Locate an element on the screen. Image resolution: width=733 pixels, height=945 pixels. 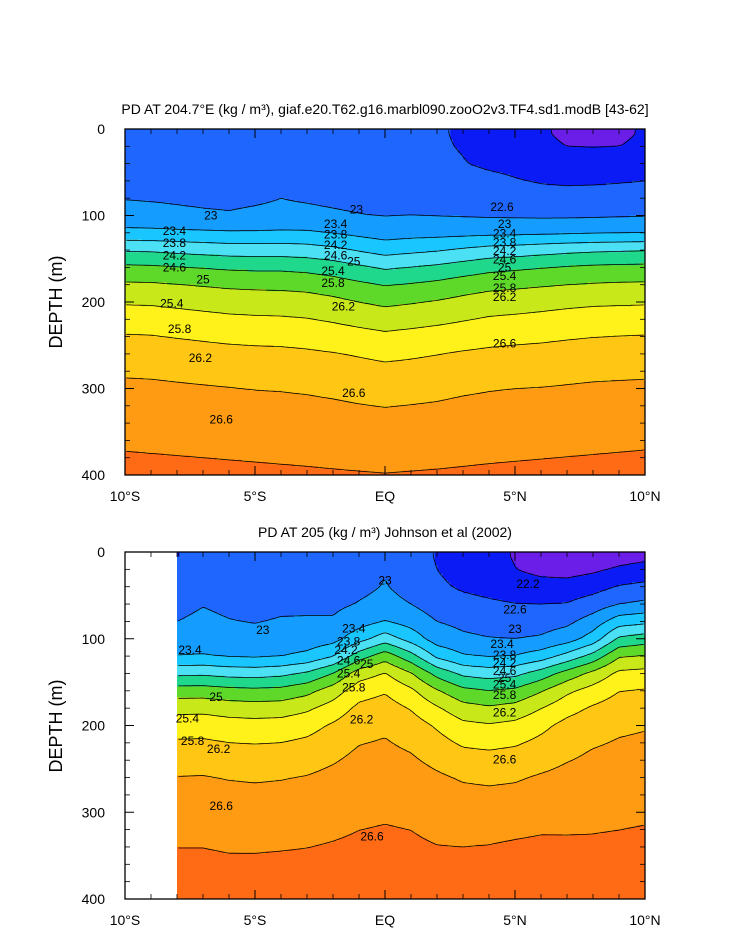
x-tick-label: 5°S is located at coordinates (255, 496).